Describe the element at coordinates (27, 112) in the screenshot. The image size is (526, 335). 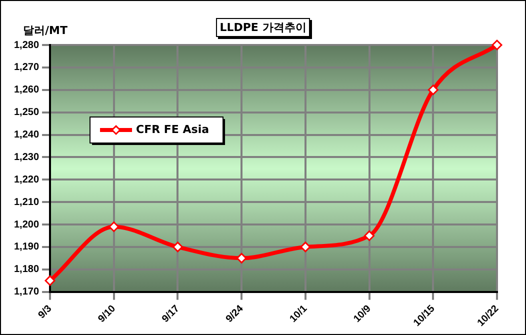
I see `y-tick-label: 1,250` at that location.